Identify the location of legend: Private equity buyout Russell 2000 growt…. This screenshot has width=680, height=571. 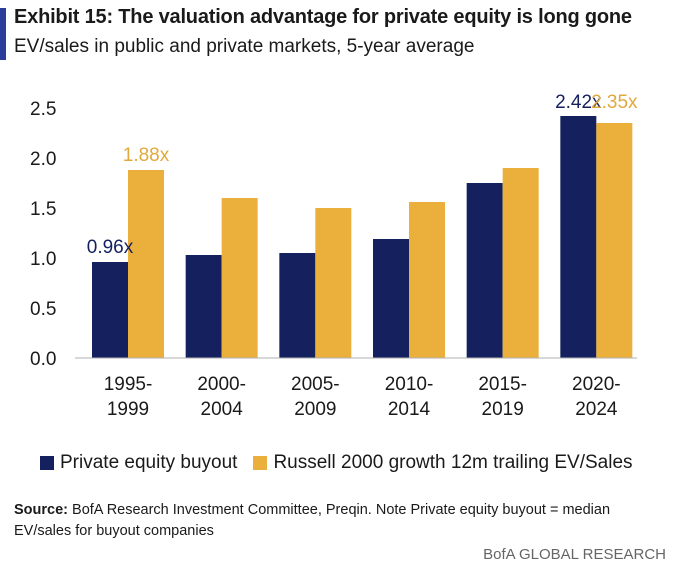
(344, 463).